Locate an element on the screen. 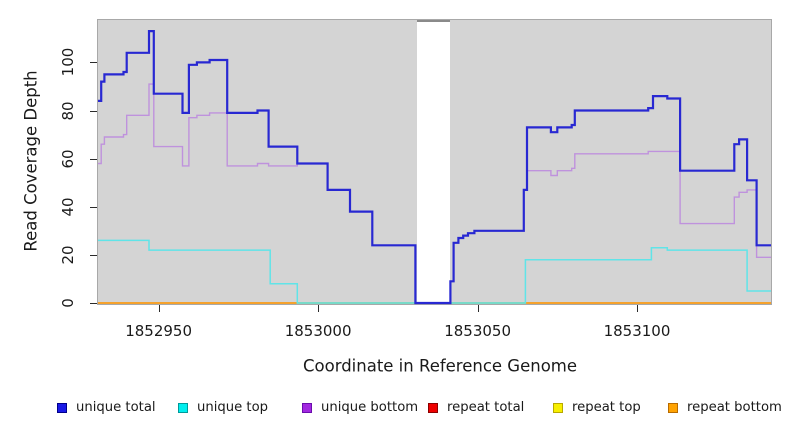  x-axis-title: Coordinate in Reference Genome is located at coordinates (440, 366).